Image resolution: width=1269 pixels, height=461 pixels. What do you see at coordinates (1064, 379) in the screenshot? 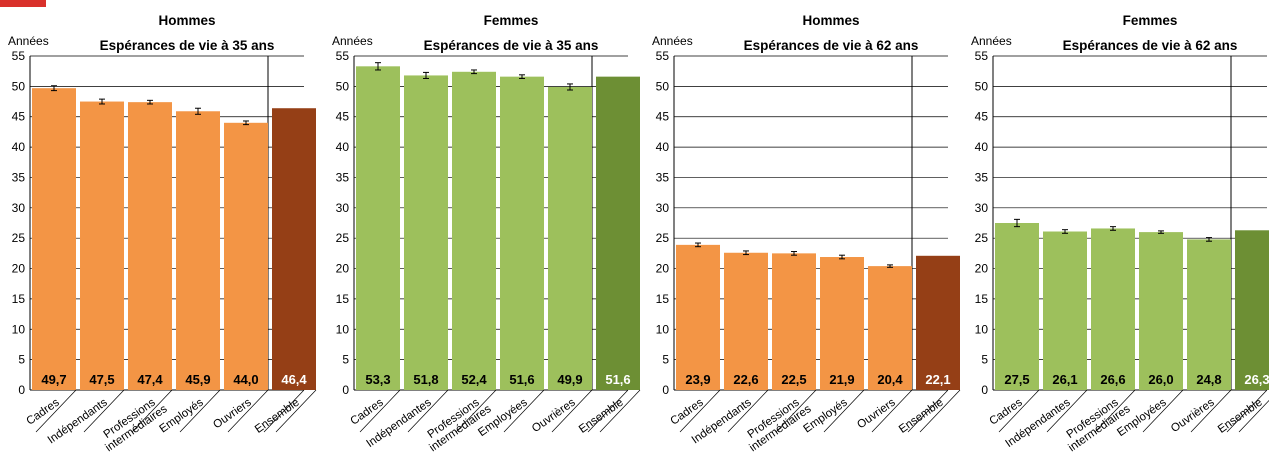
I see `bar-value-label-2: 26,1` at bounding box center [1064, 379].